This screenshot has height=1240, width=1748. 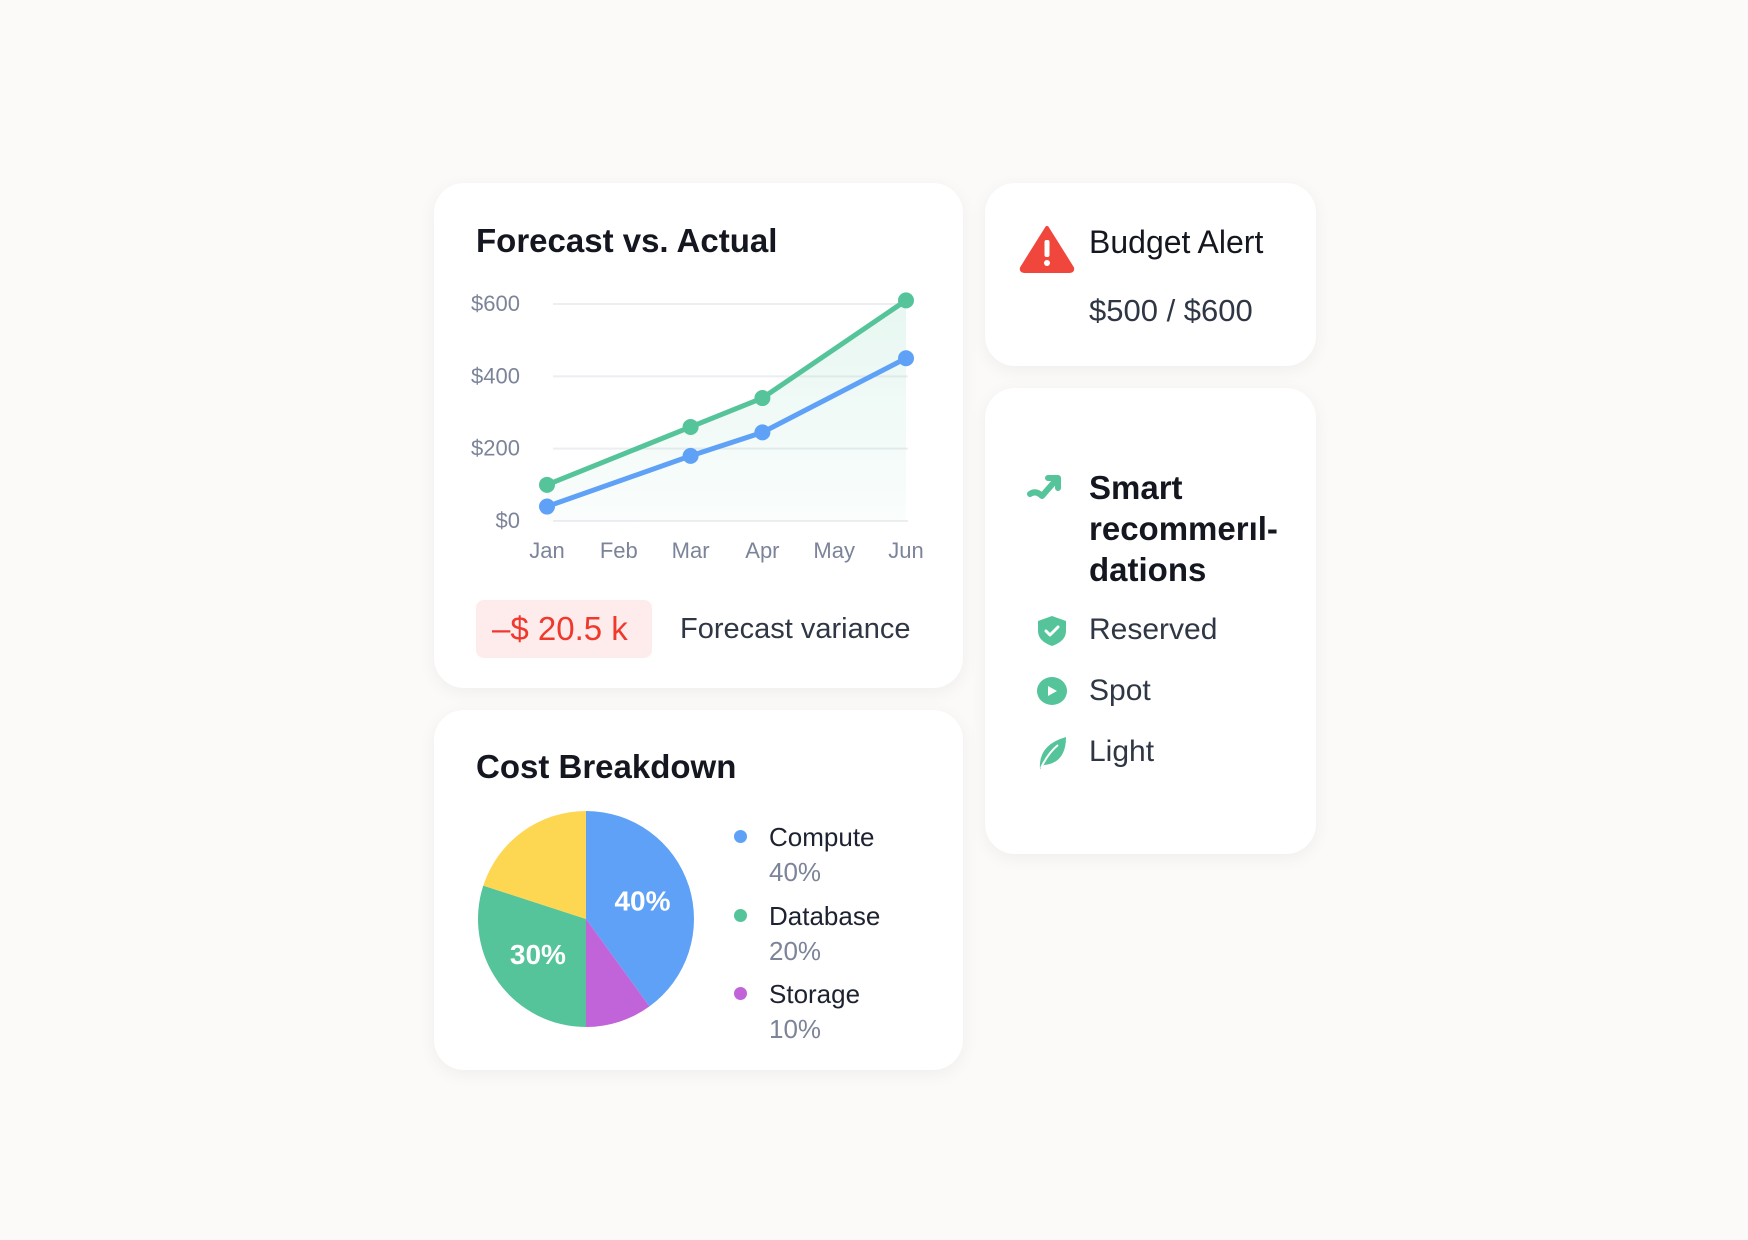 I want to click on legend-label: Storage, so click(x=815, y=994).